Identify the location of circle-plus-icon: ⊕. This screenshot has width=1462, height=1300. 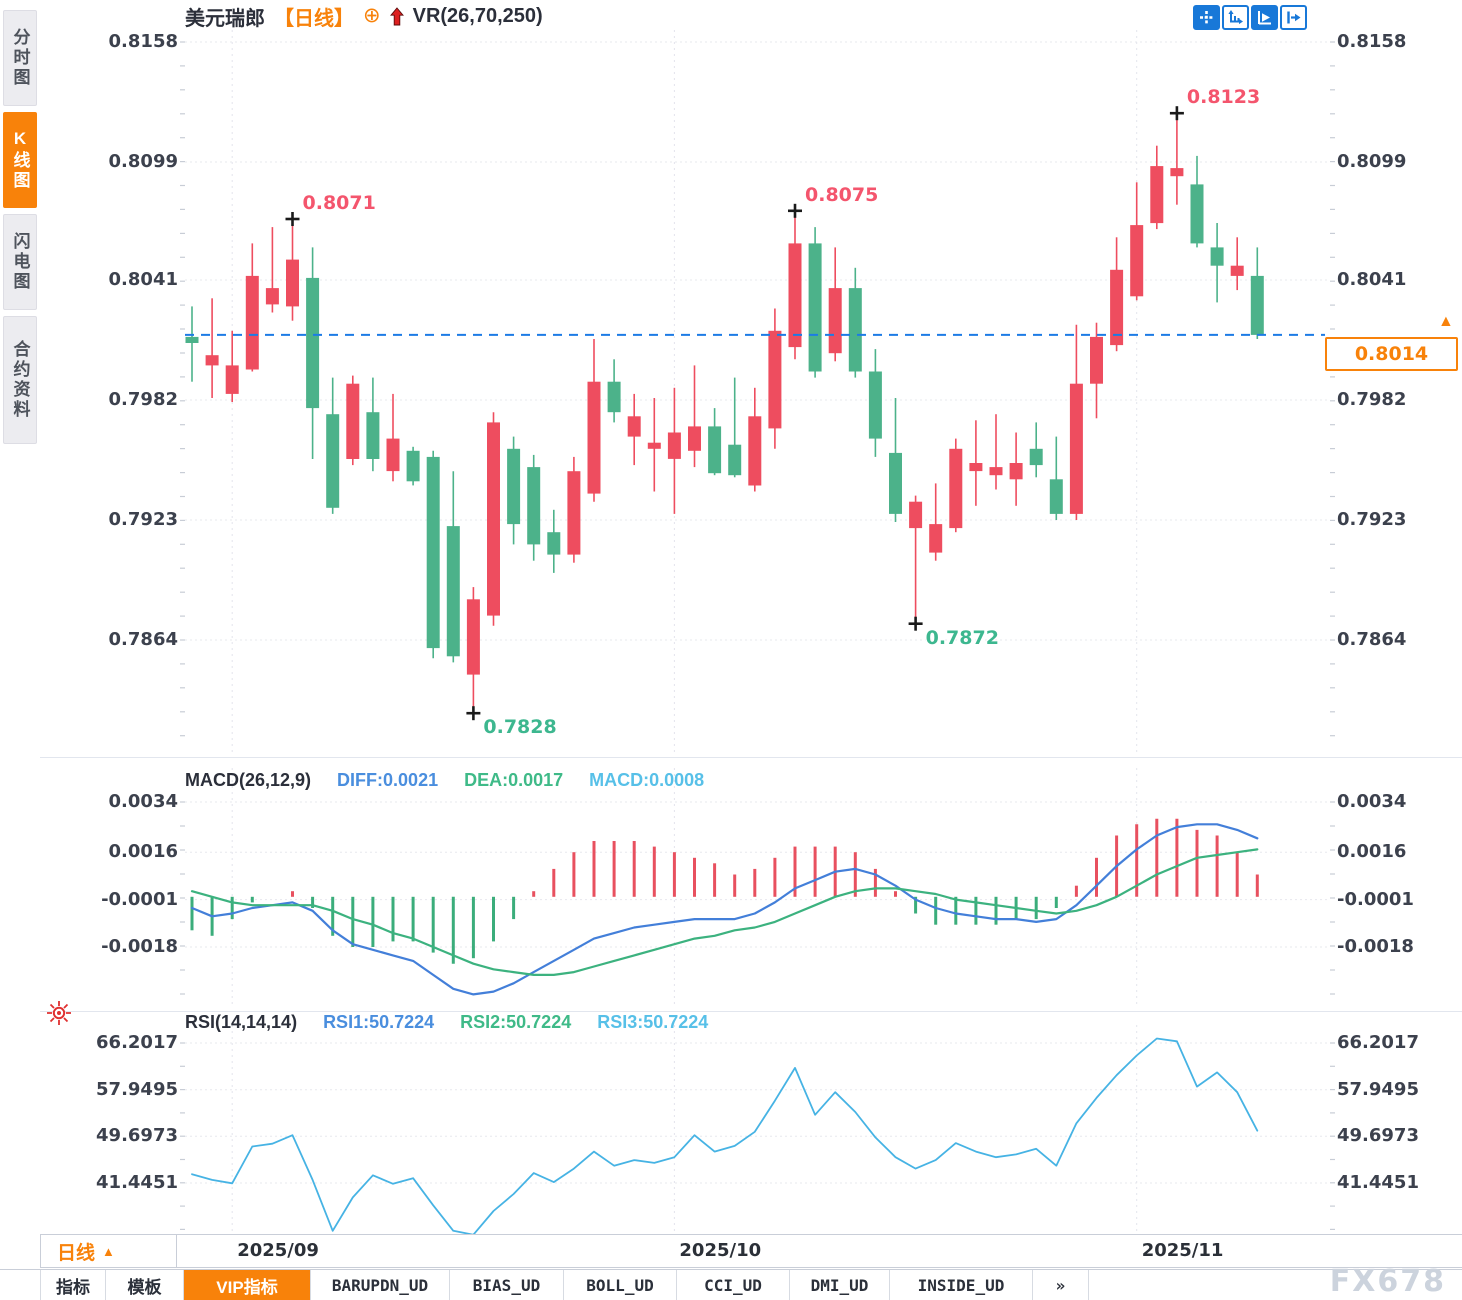
(372, 15).